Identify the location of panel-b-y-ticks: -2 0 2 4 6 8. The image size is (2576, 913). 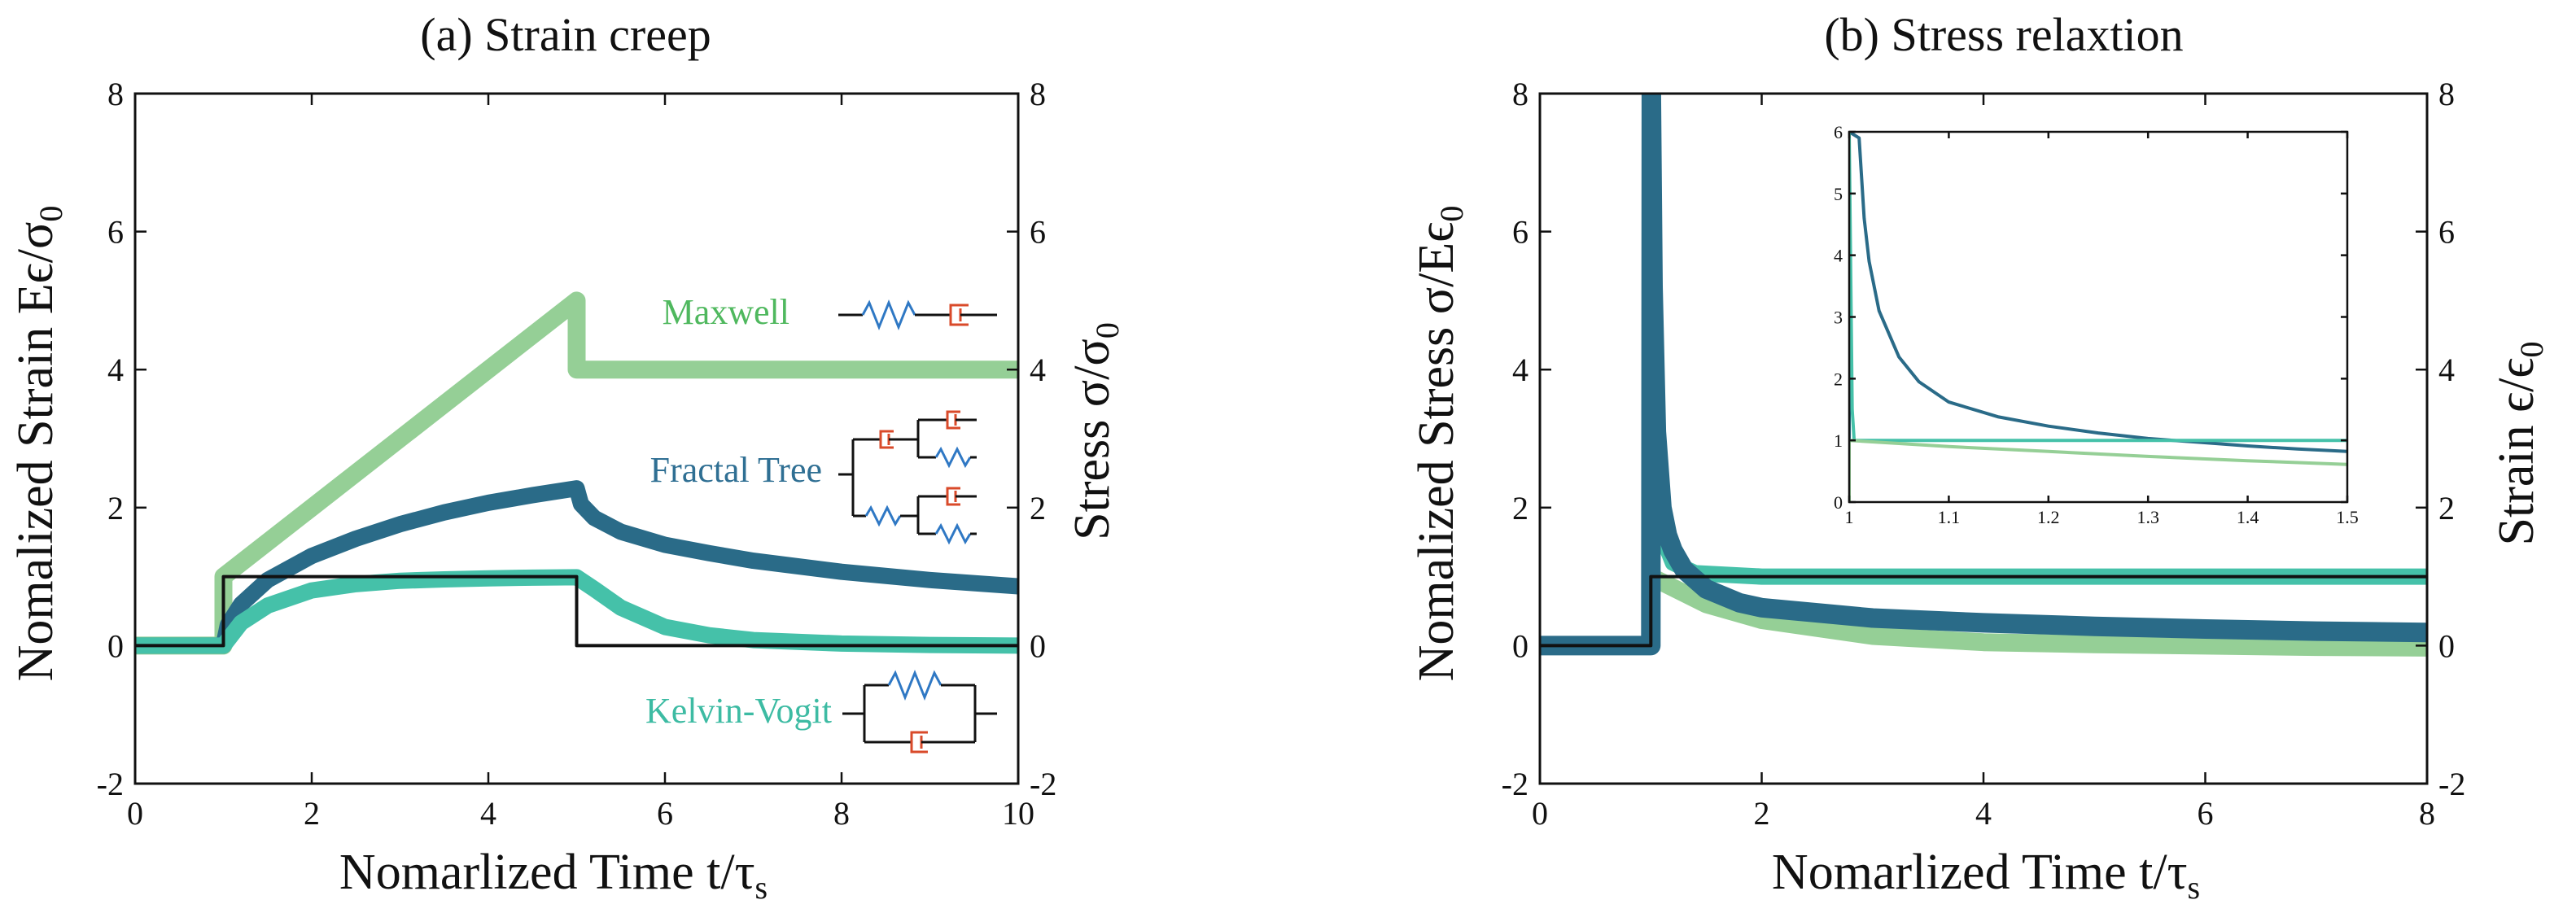
(1526, 439).